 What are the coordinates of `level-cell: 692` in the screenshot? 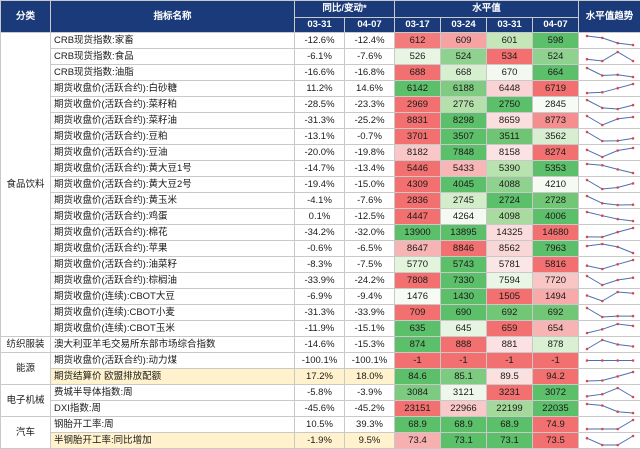 It's located at (510, 313).